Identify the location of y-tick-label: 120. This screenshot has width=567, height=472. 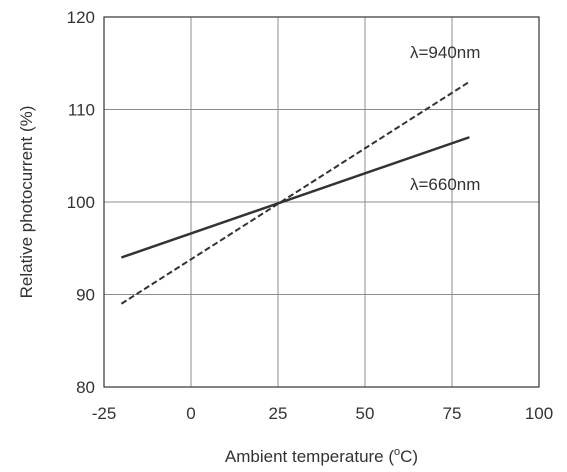
(81, 17).